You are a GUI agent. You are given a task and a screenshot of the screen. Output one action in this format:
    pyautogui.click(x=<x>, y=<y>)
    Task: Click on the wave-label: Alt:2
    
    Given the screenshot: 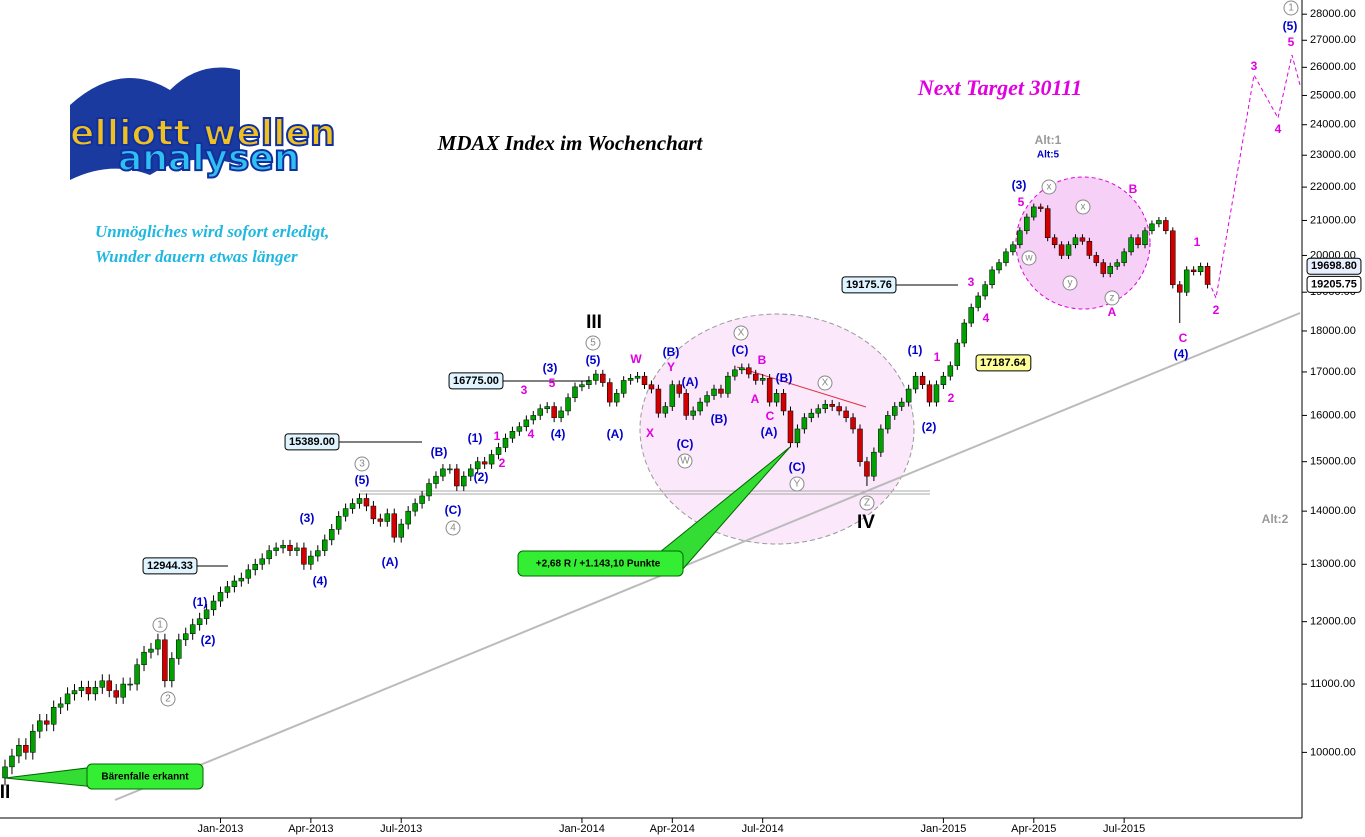 What is the action you would take?
    pyautogui.click(x=1275, y=519)
    